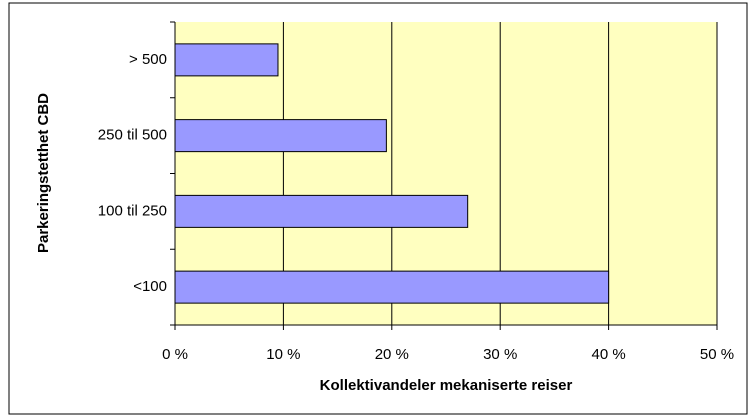  What do you see at coordinates (717, 354) in the screenshot?
I see `x-tick-label: 50 %` at bounding box center [717, 354].